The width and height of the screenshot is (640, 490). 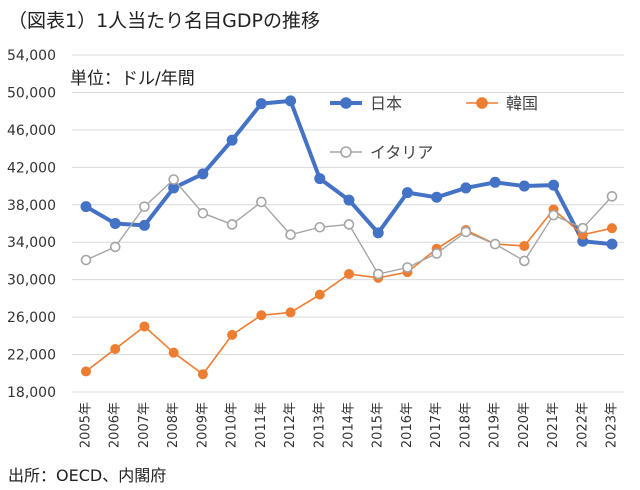 I want to click on x-tick-label: 2019年, so click(x=495, y=425).